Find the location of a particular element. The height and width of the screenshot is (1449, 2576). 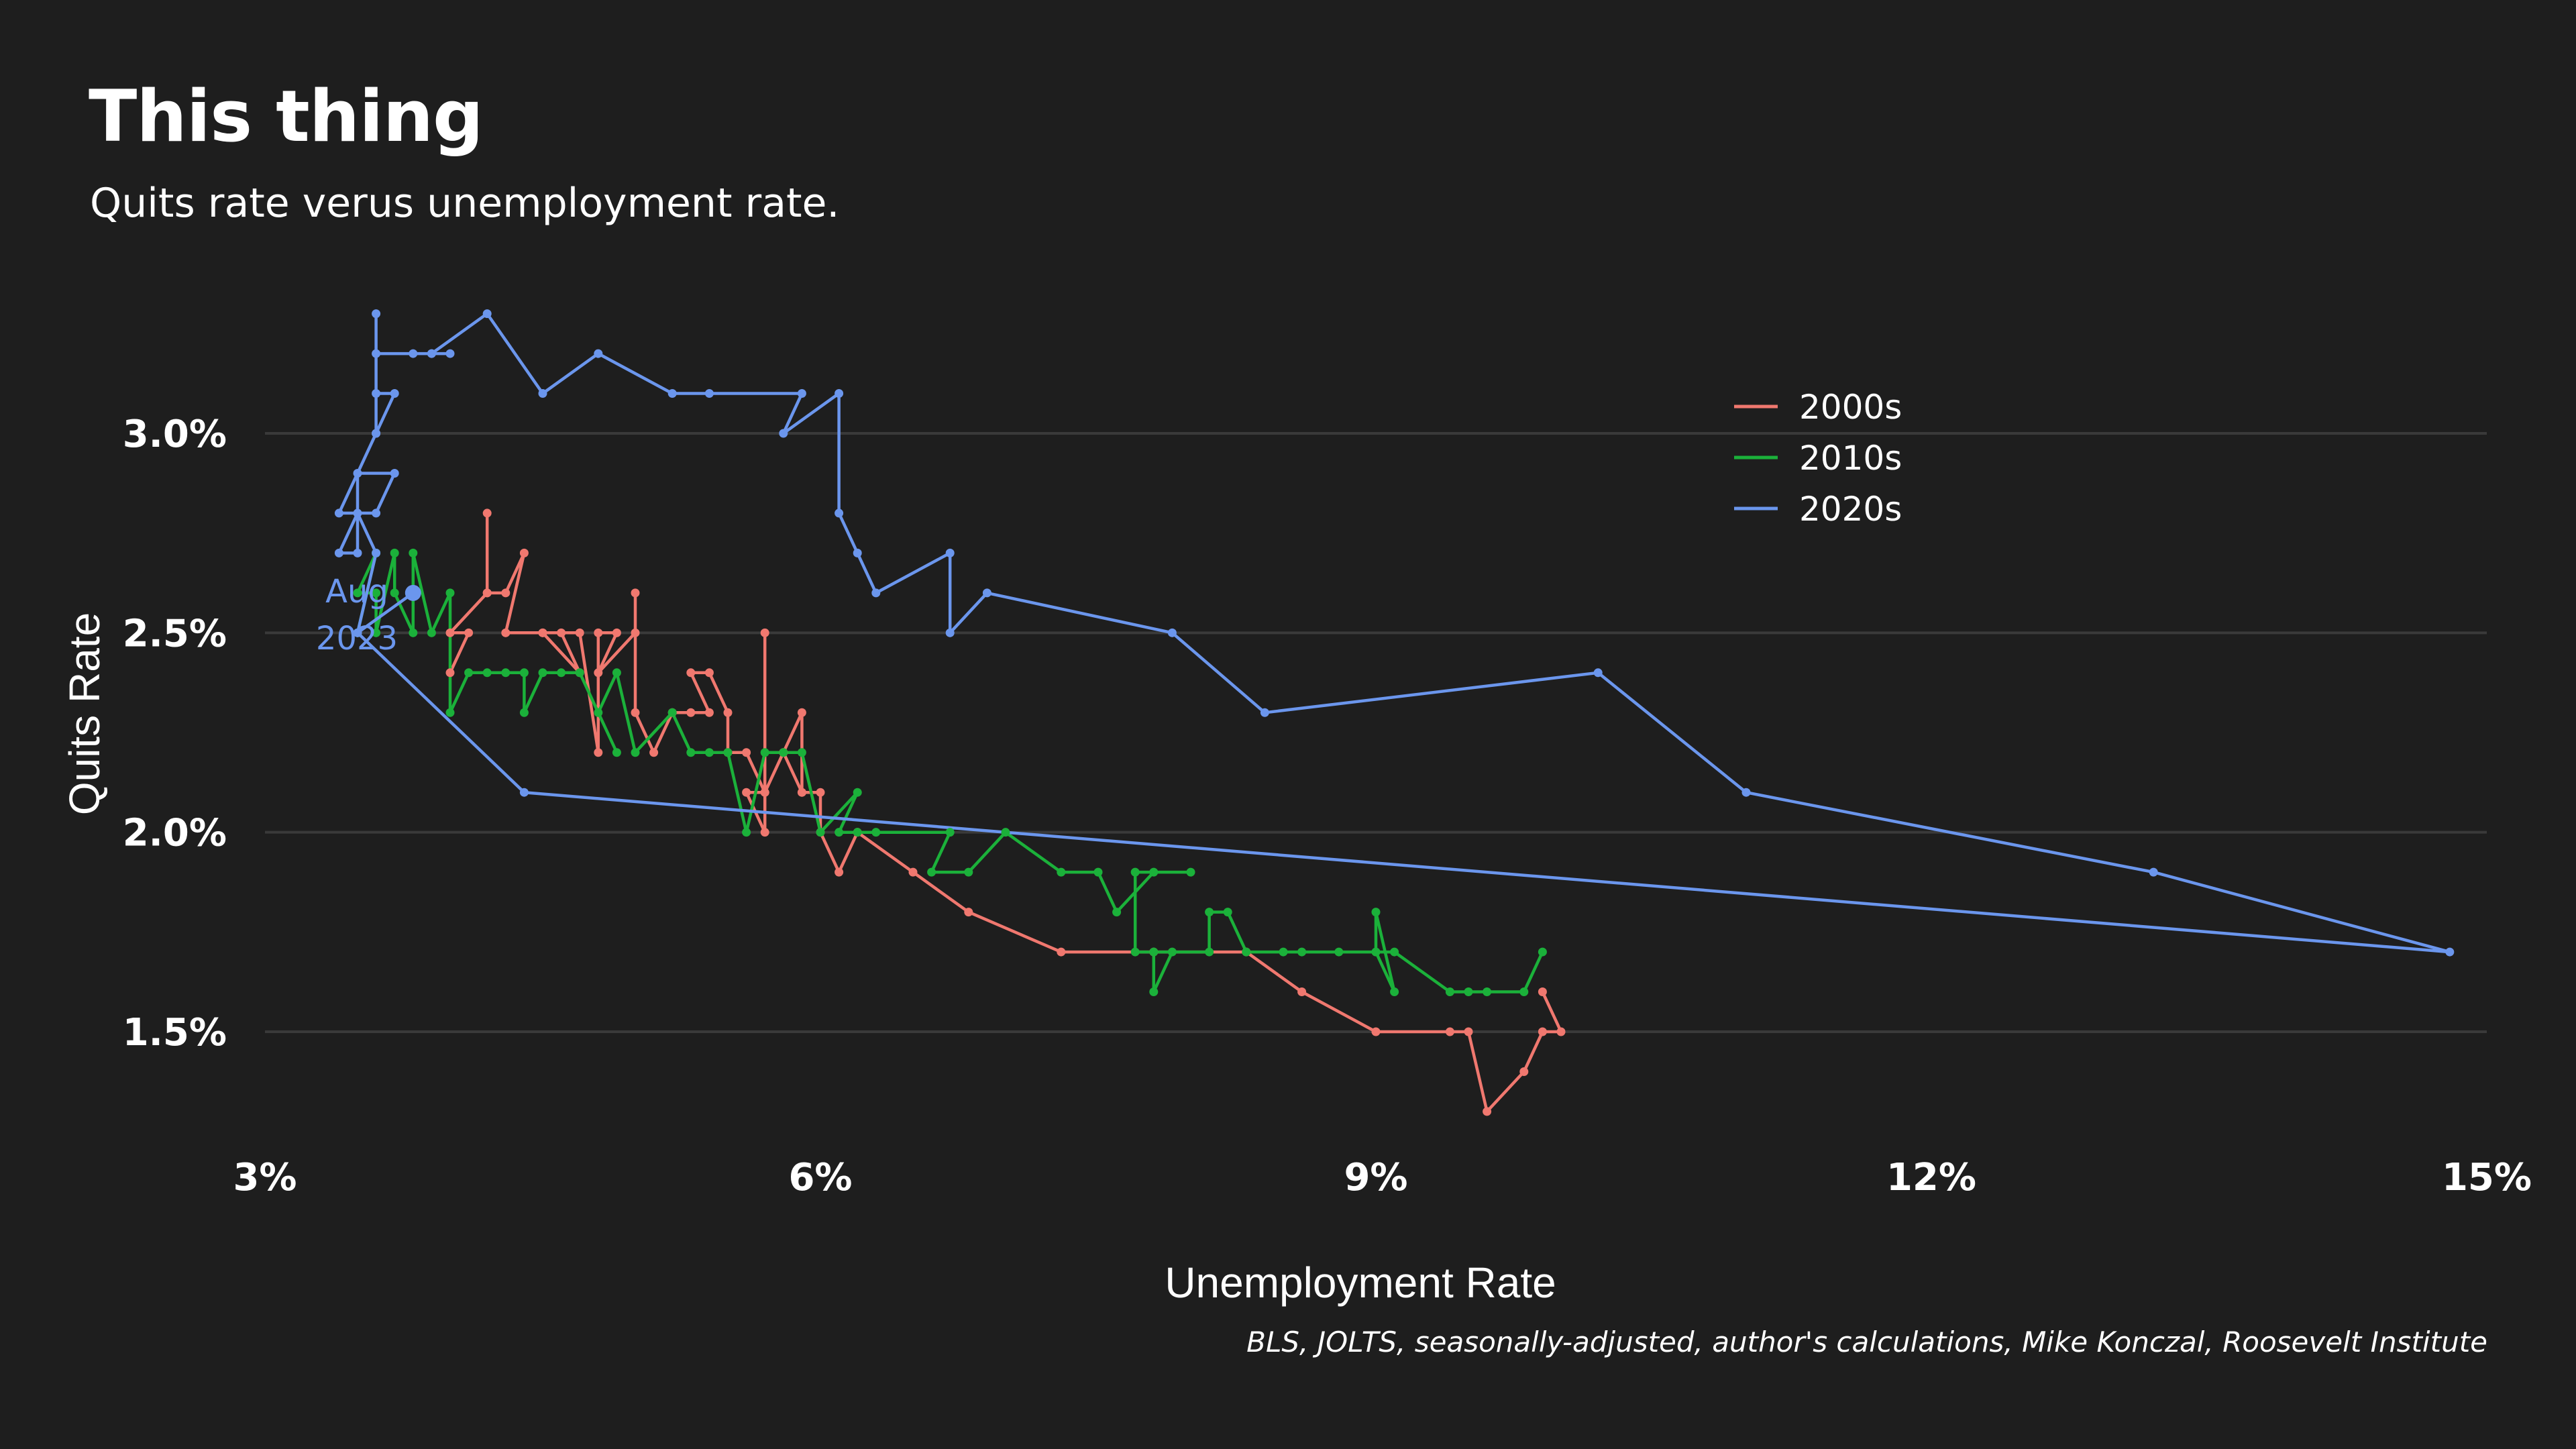

legend: 2000s 2010s 2020s is located at coordinates (1818, 458).